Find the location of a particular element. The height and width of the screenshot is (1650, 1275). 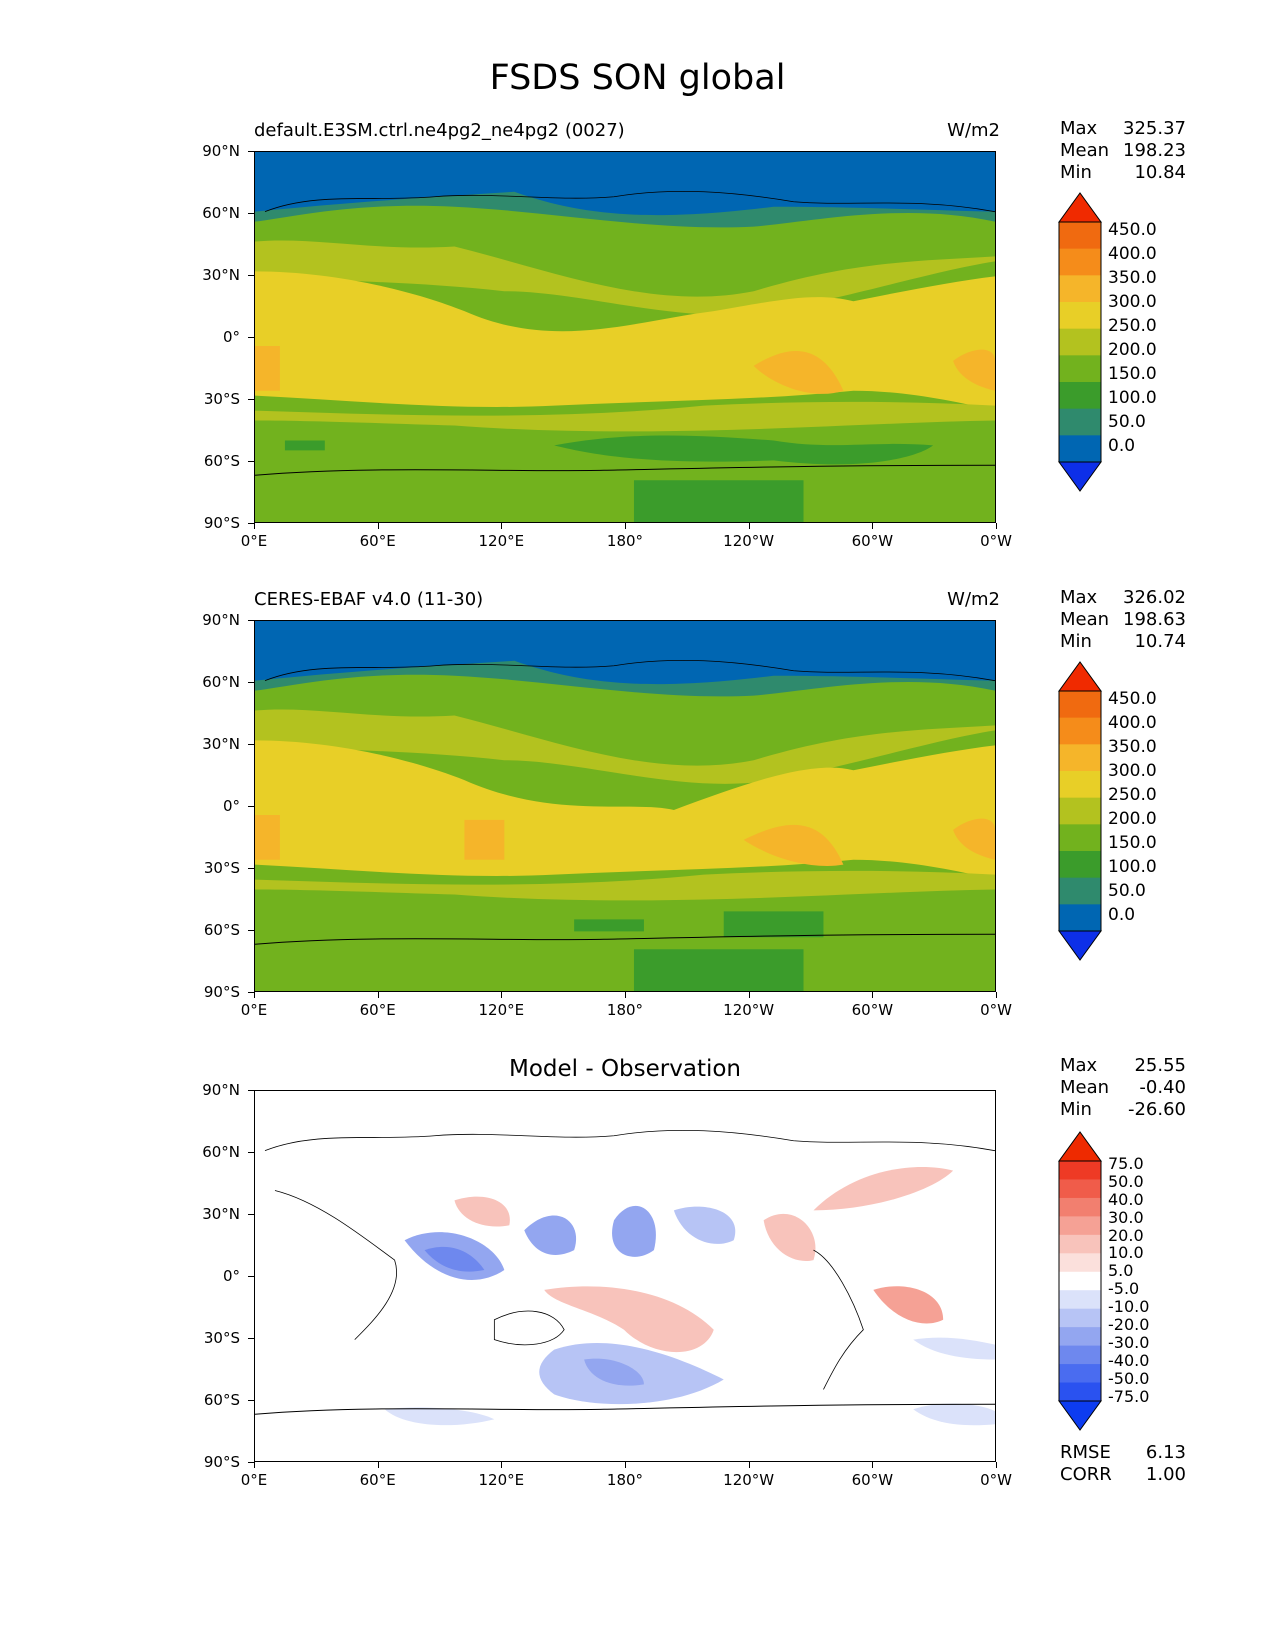

map-obs-svg is located at coordinates (625, 806).